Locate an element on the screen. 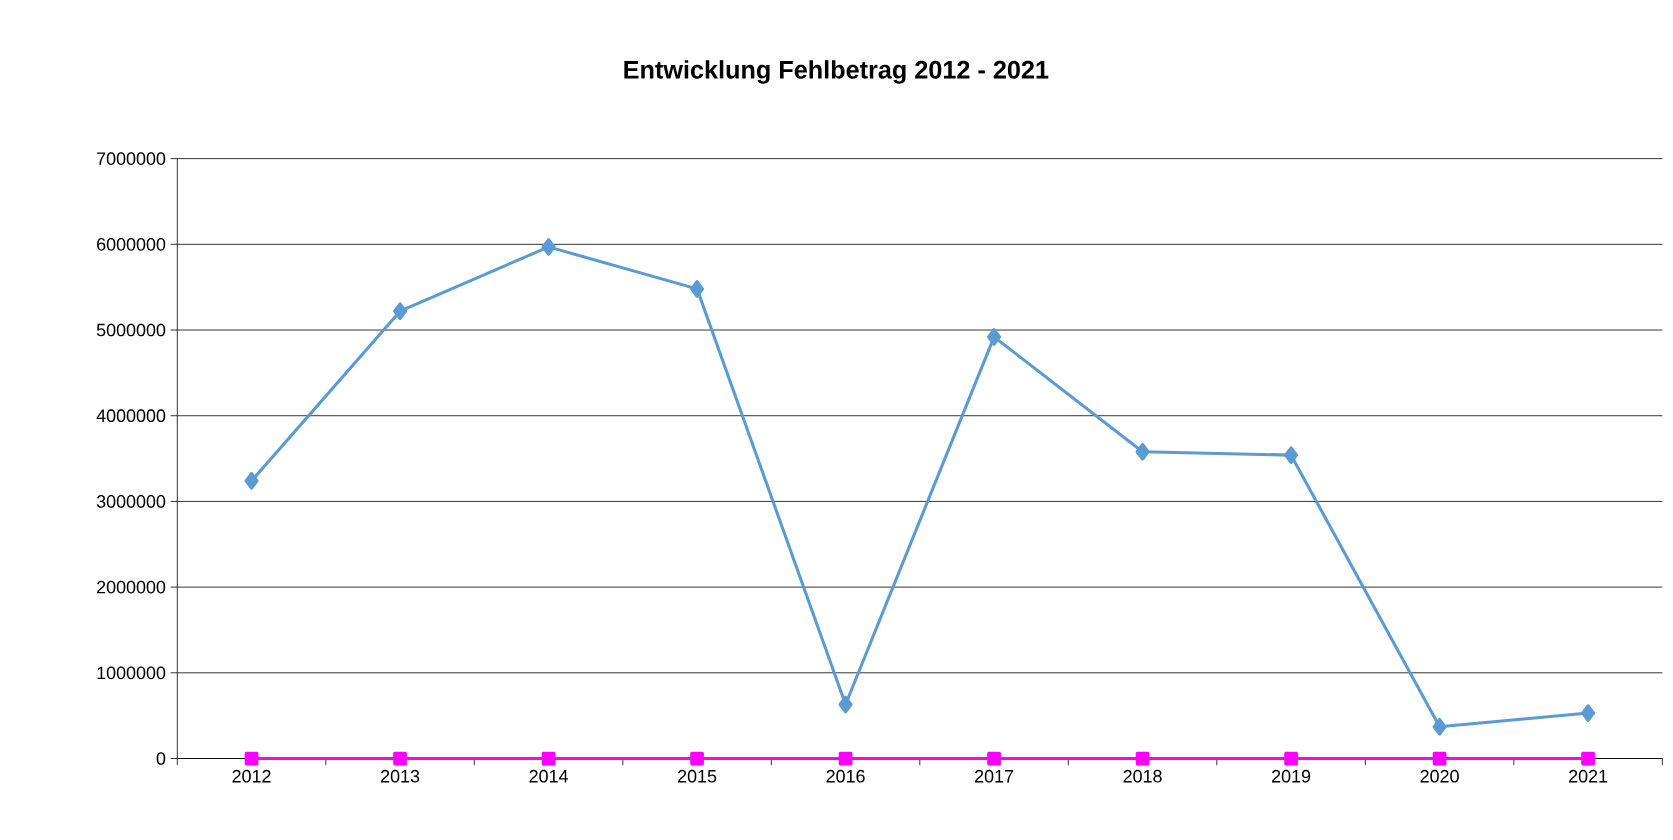 The height and width of the screenshot is (840, 1673). x-tick-label: 2016 is located at coordinates (845, 776).